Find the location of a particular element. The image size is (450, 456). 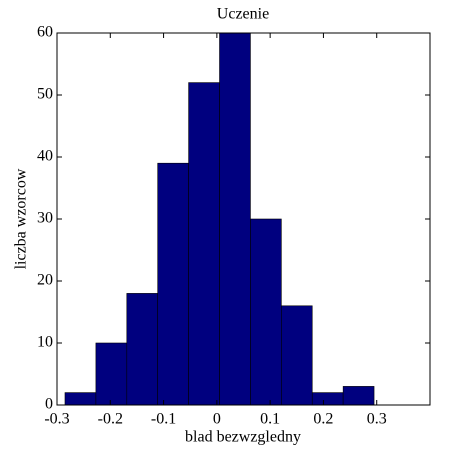

y-tick-label: 0 is located at coordinates (49, 404).